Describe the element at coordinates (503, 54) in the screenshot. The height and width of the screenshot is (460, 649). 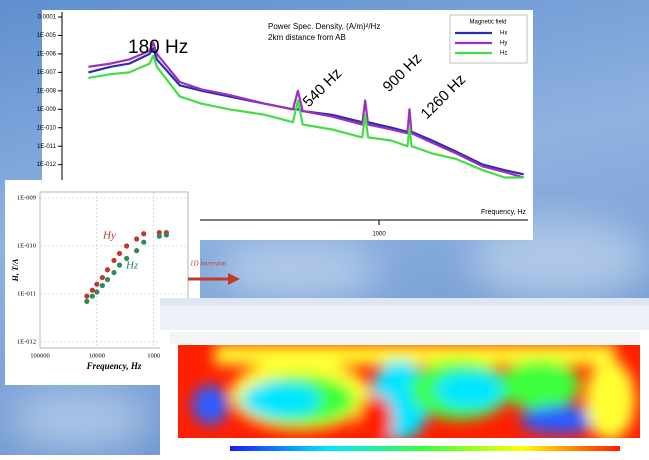
I see `legend-label: Hz` at that location.